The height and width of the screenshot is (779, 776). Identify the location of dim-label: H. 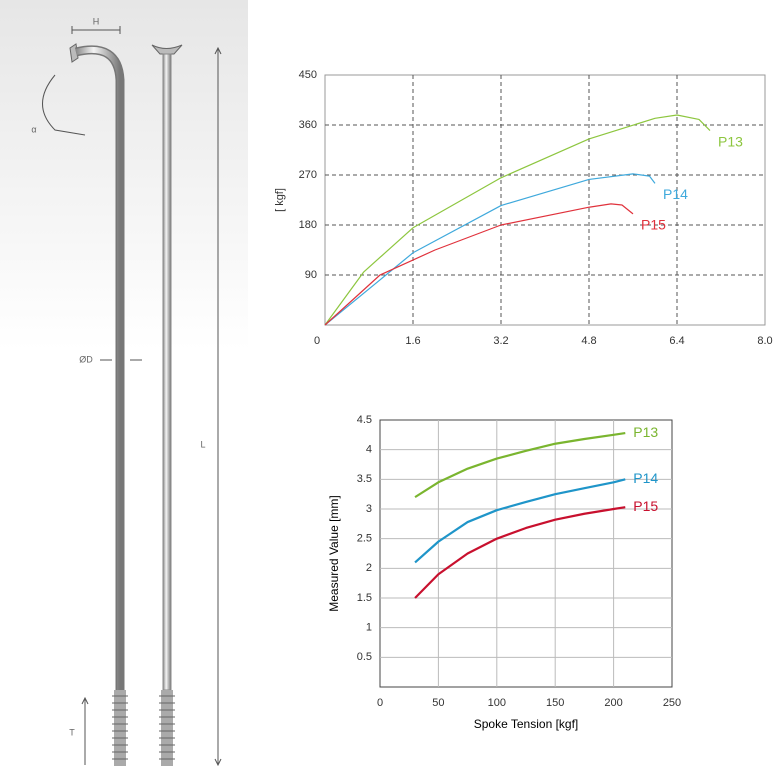
(96, 21).